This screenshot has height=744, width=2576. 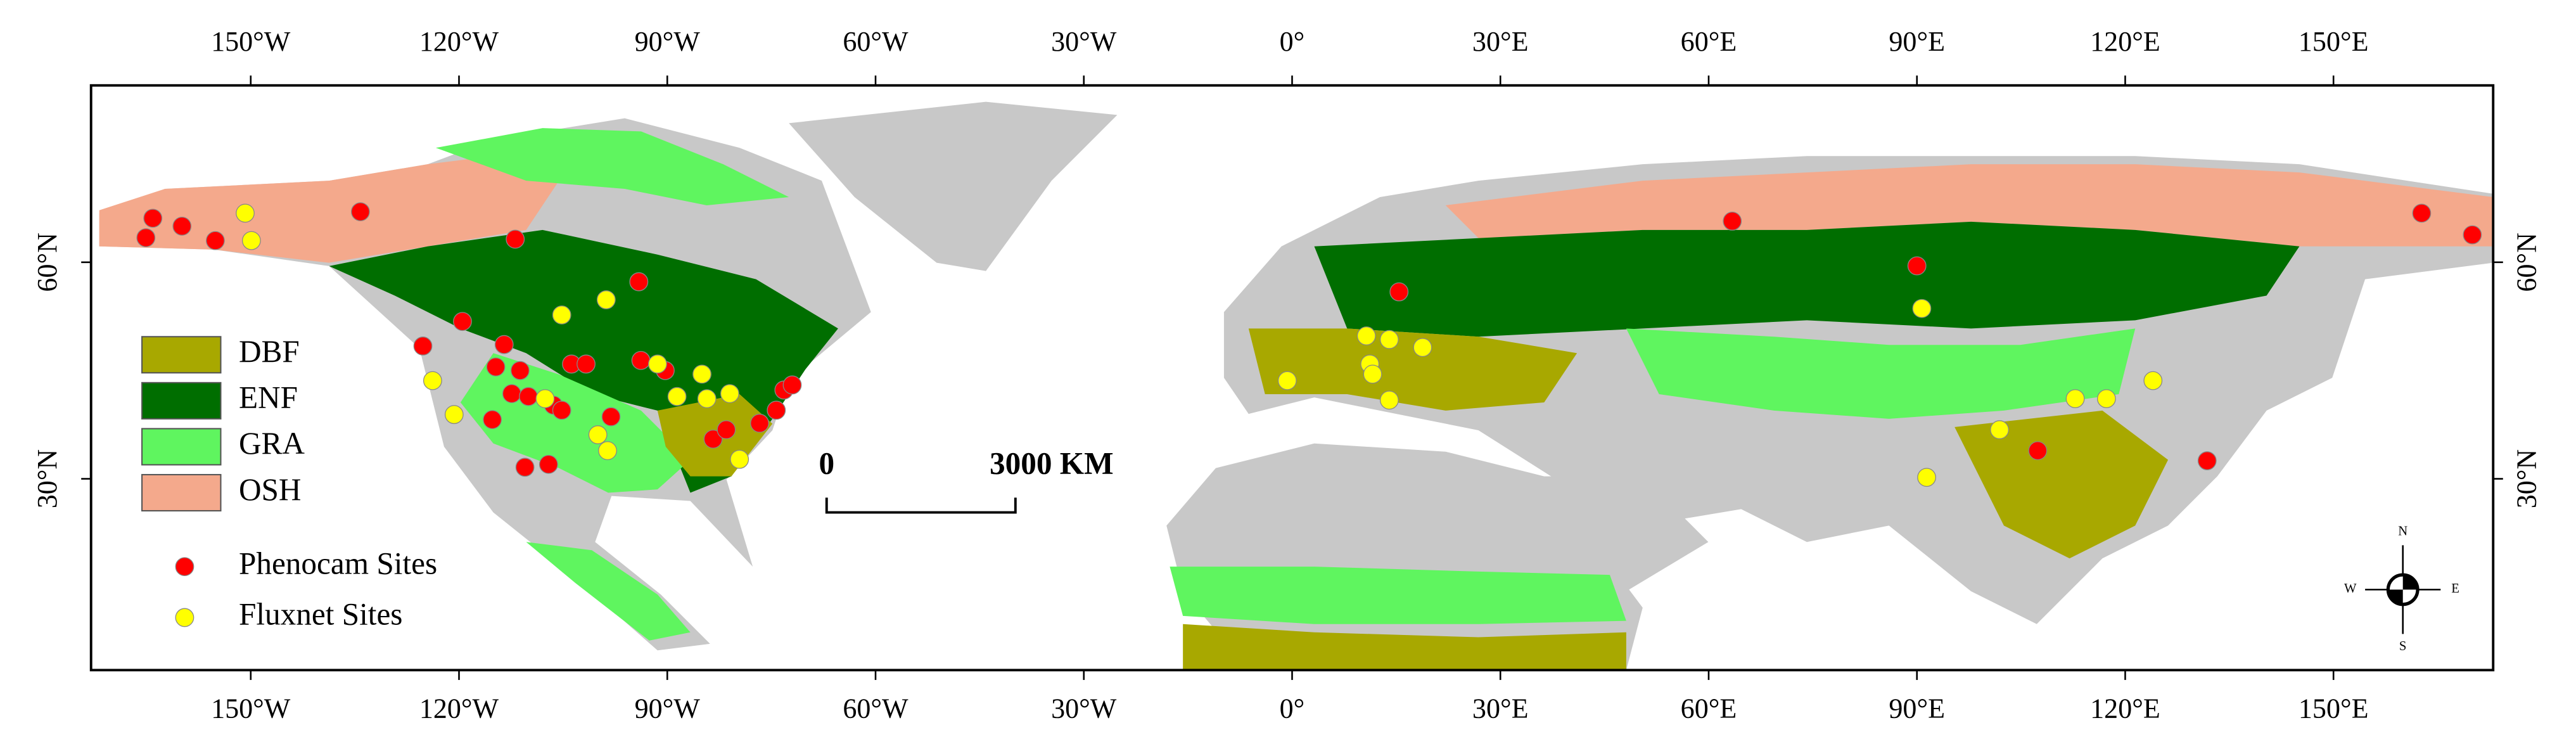 What do you see at coordinates (184, 567) in the screenshot?
I see `legend-marker` at bounding box center [184, 567].